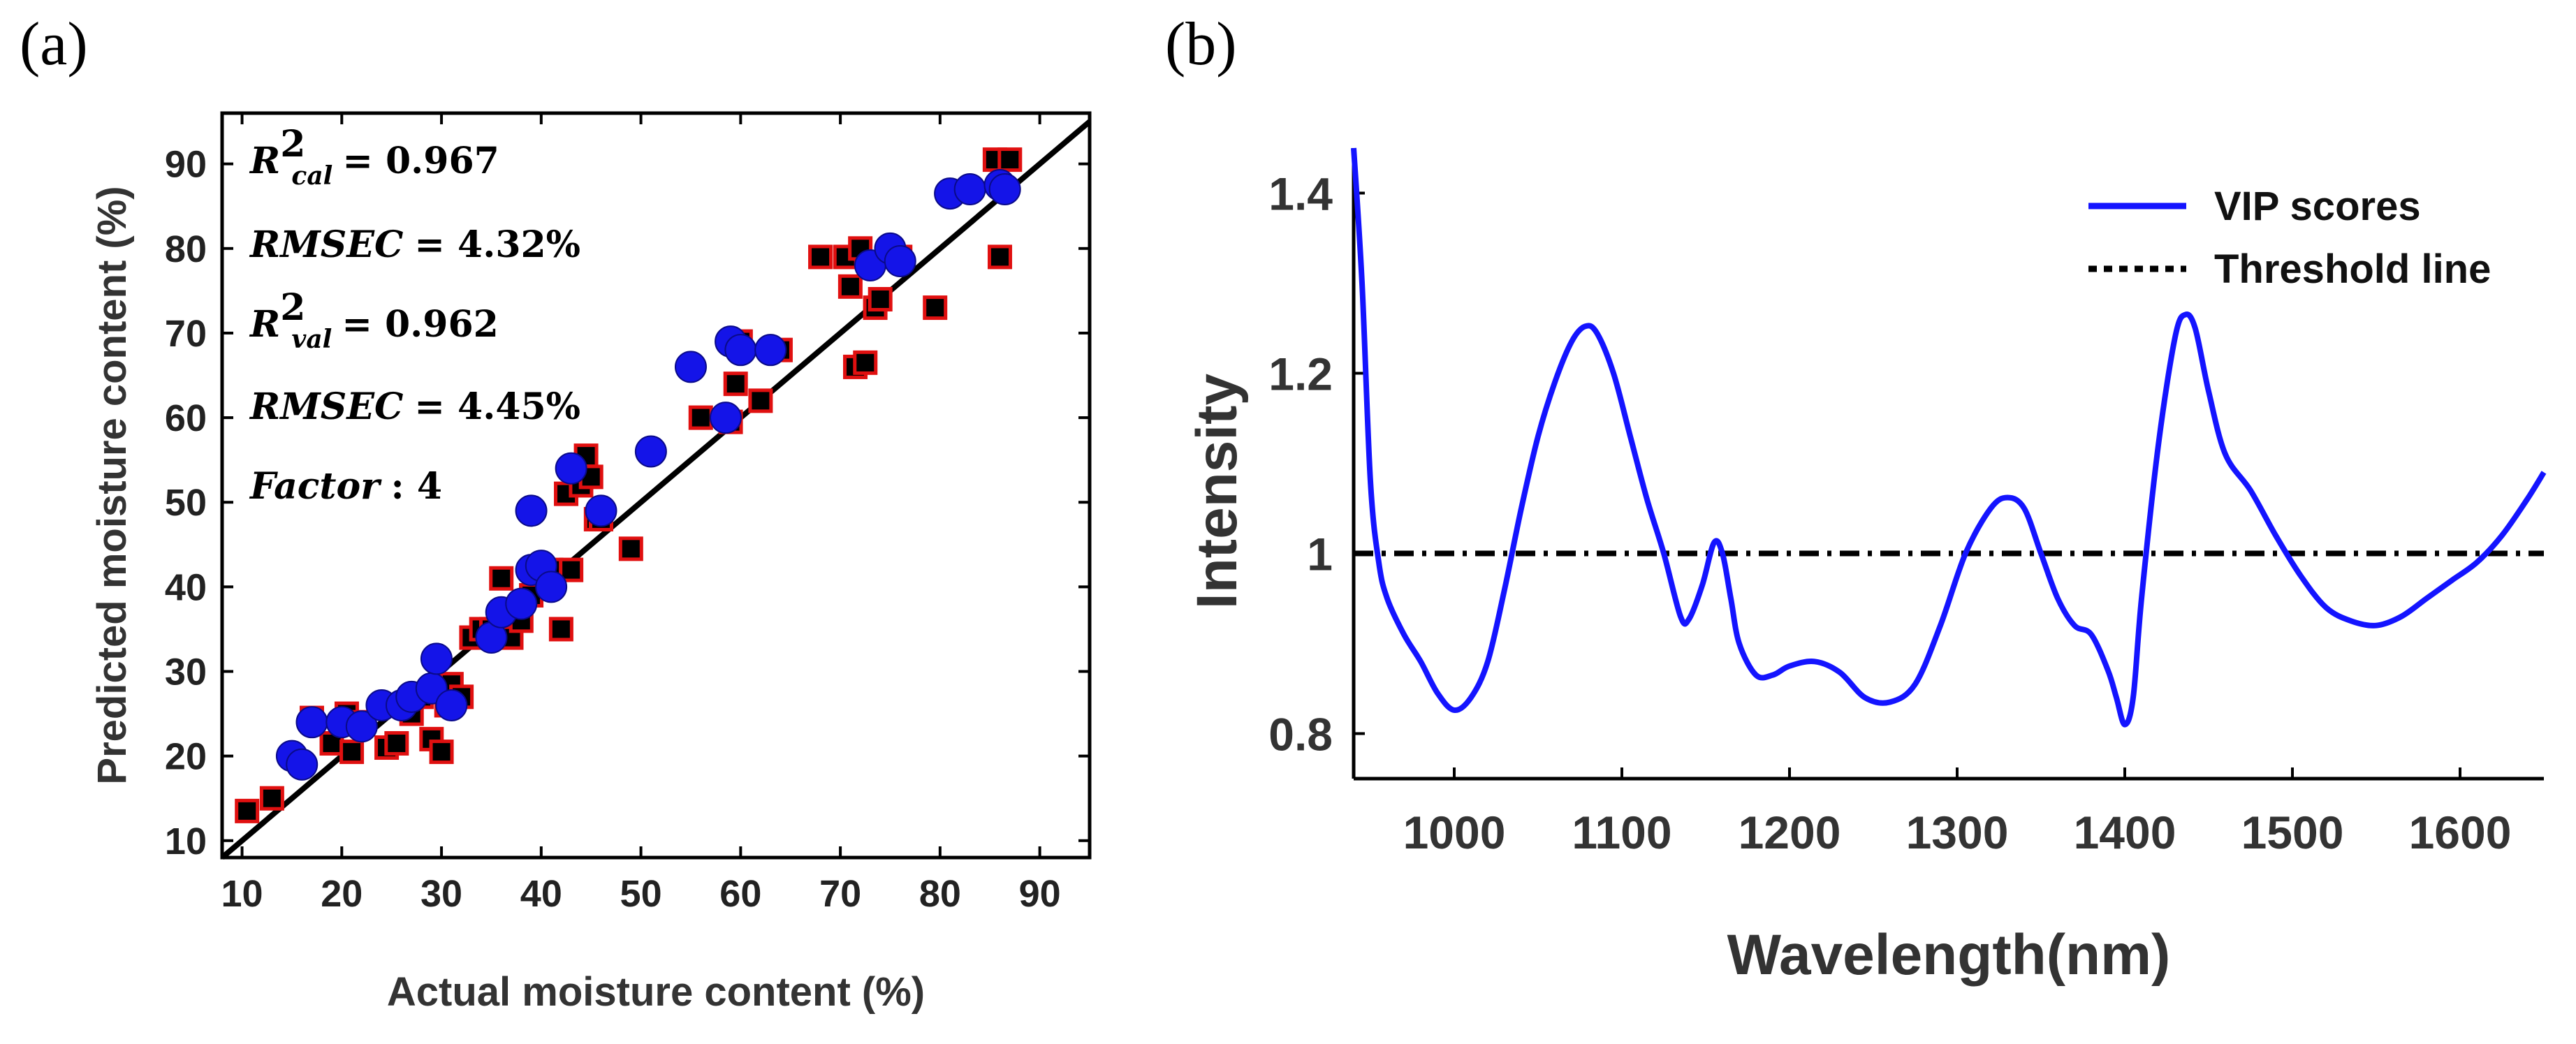  I want to click on x-tick-label: 80, so click(940, 894).